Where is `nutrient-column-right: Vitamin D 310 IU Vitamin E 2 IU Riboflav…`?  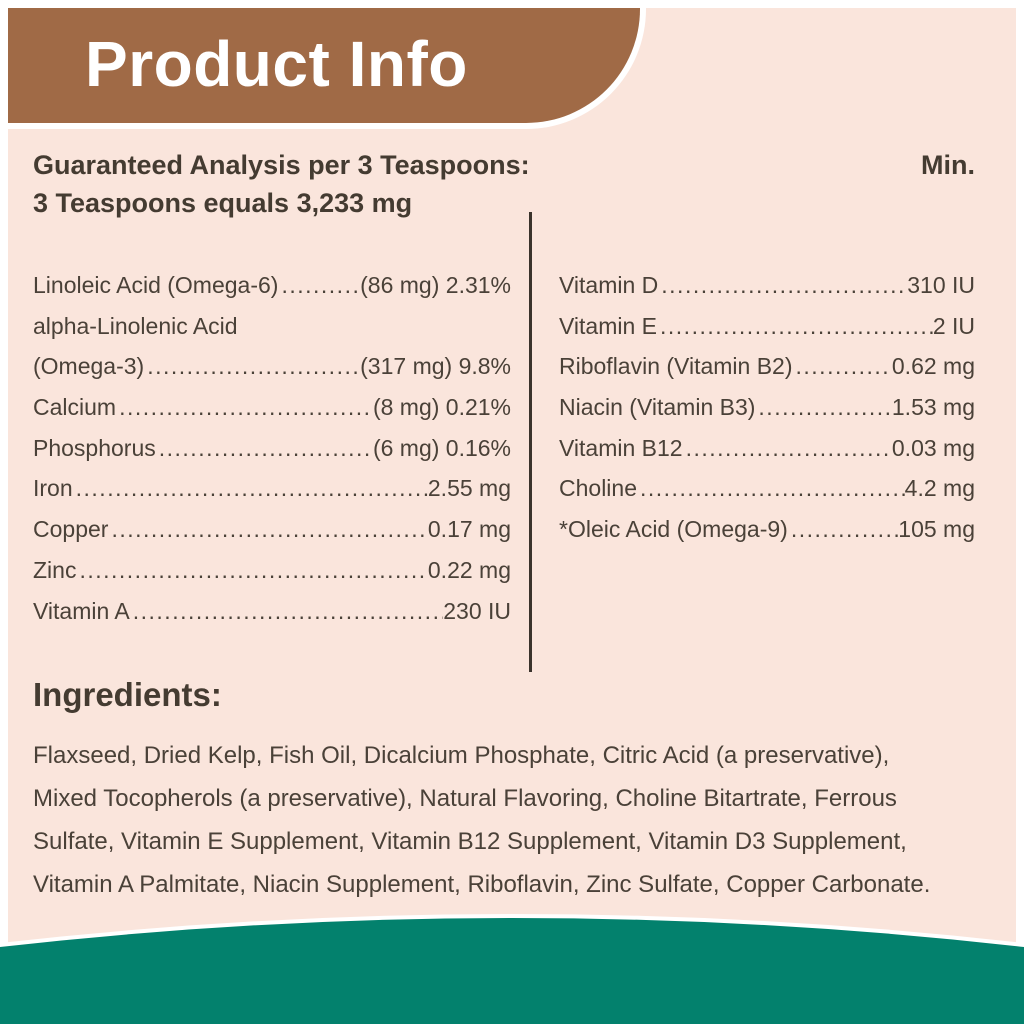 nutrient-column-right: Vitamin D 310 IU Vitamin E 2 IU Riboflav… is located at coordinates (767, 414).